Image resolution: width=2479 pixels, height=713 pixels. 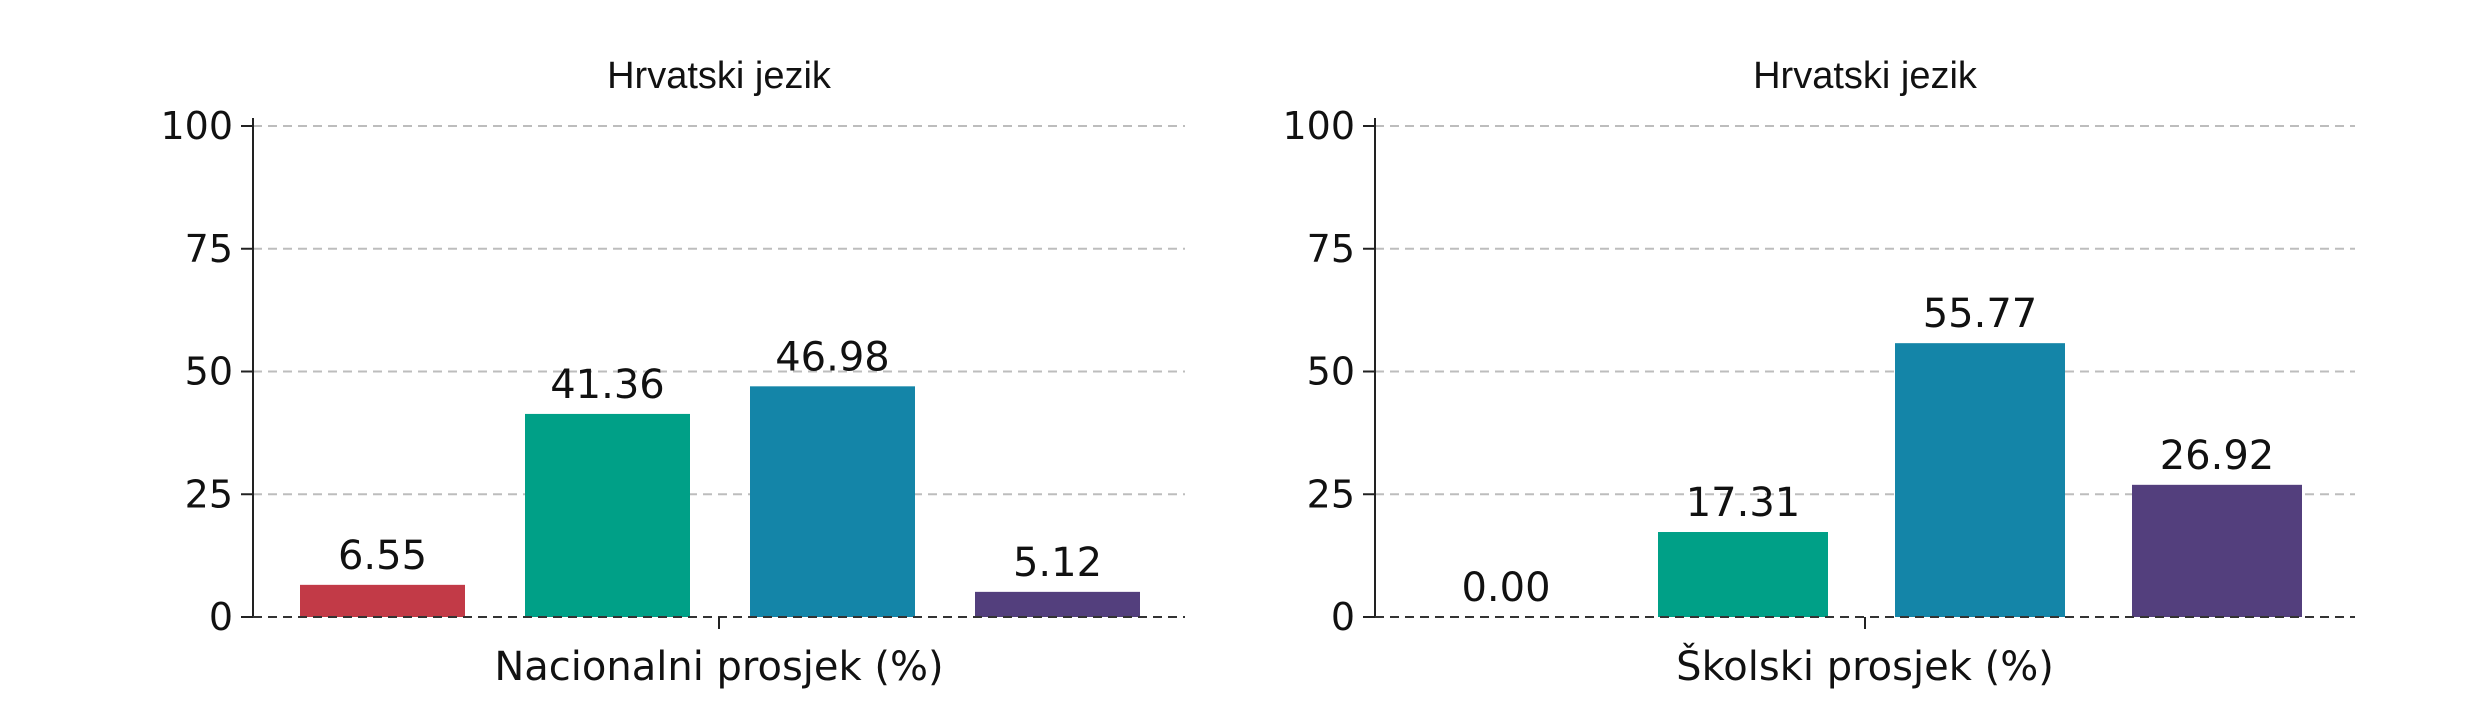 What do you see at coordinates (607, 385) in the screenshot?
I see `bar-value-label: 41.36` at bounding box center [607, 385].